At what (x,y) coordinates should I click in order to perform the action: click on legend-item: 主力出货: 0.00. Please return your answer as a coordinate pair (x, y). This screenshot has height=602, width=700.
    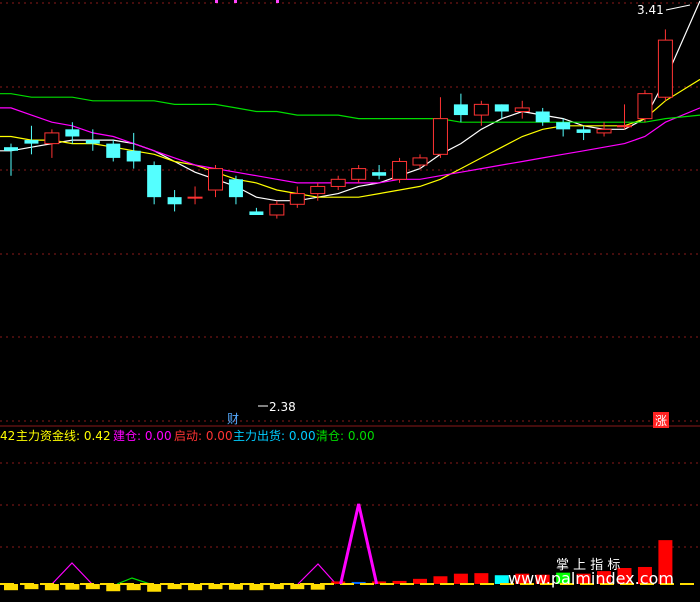
    Looking at the image, I should click on (274, 435).